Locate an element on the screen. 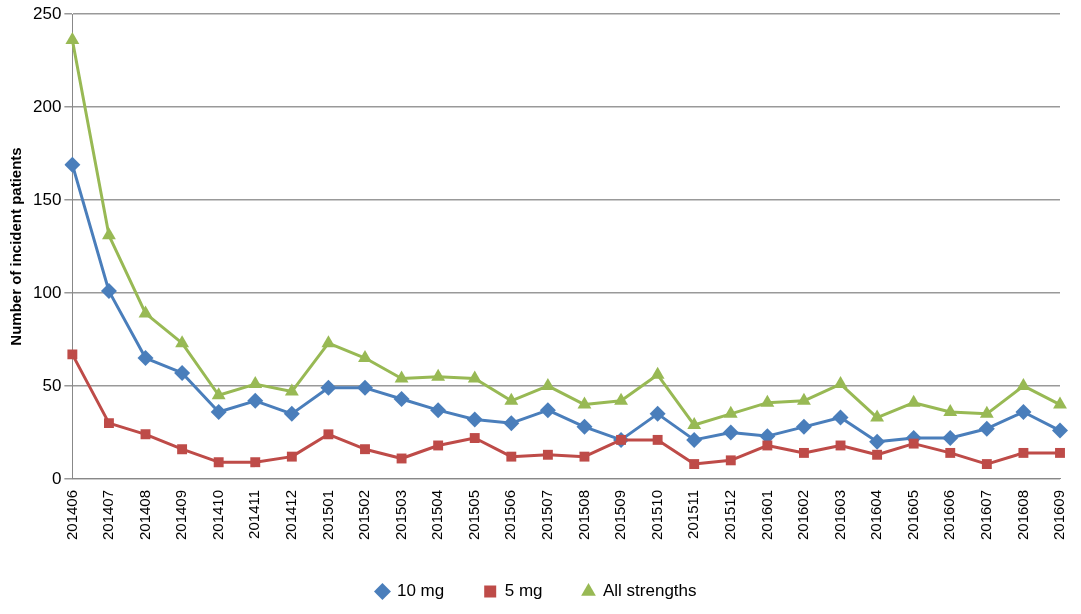  y-tick-label: 50 is located at coordinates (52, 385).